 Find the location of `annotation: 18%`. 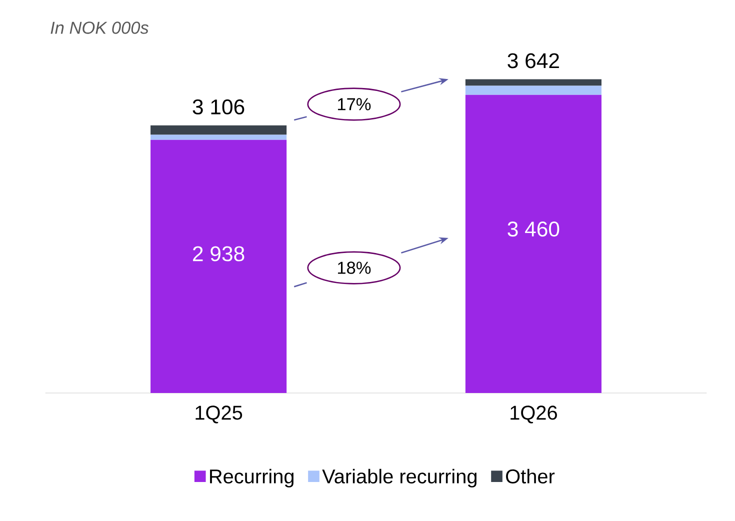

annotation: 18% is located at coordinates (354, 267).